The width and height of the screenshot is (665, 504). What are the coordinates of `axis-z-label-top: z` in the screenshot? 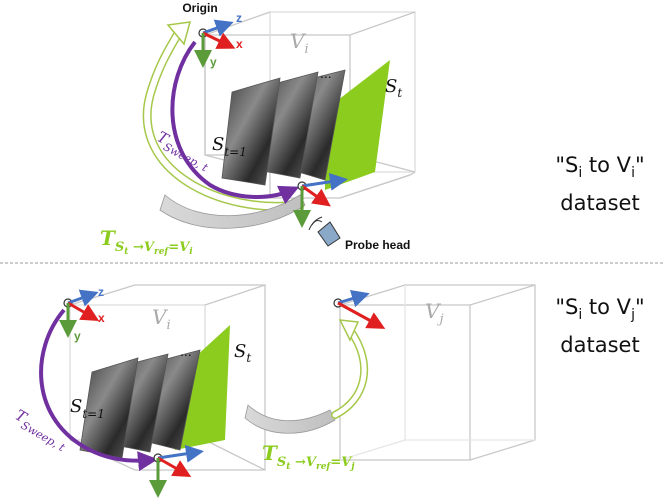 It's located at (239, 18).